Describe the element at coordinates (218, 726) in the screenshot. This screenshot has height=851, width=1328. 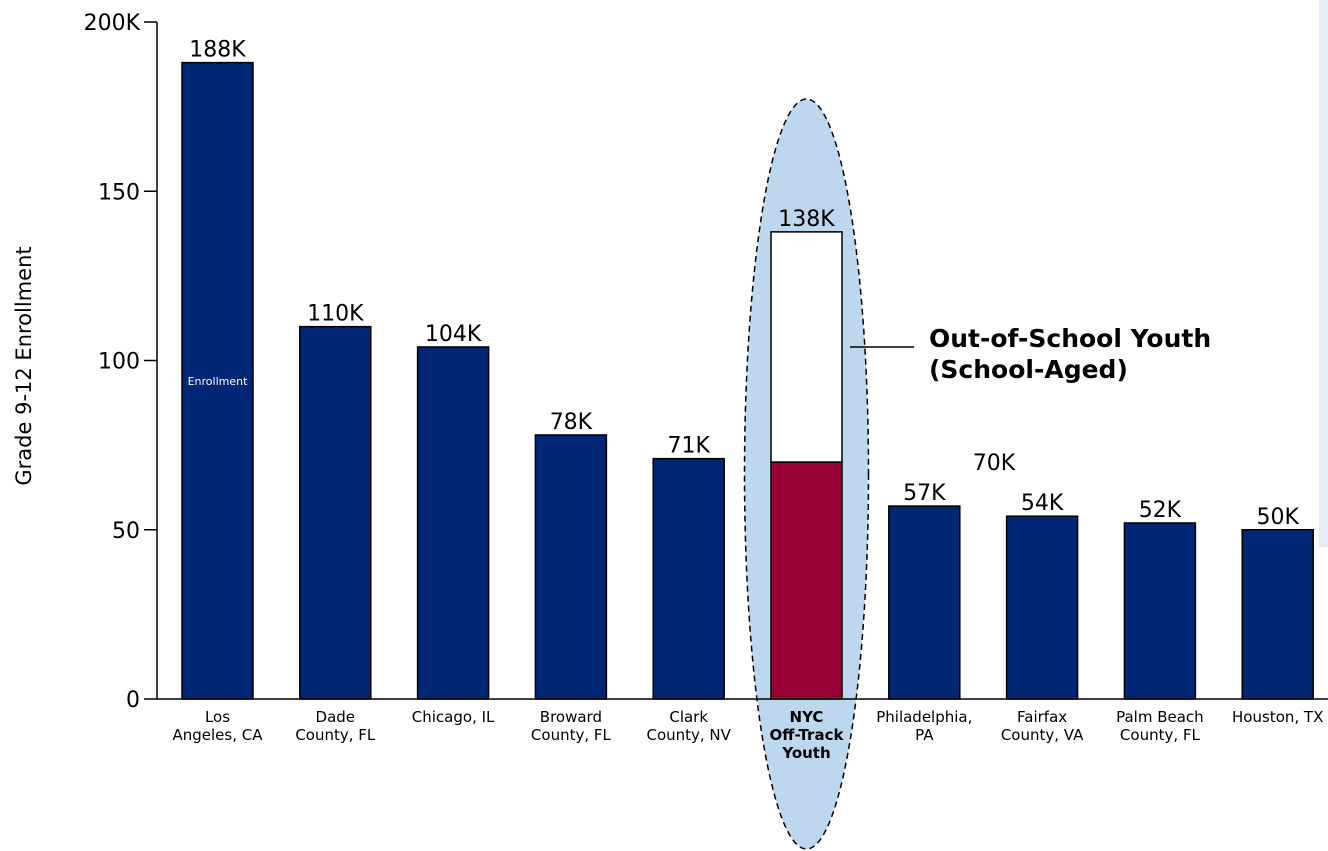
I see `x-tick-label-0: Los Angeles, CA` at that location.